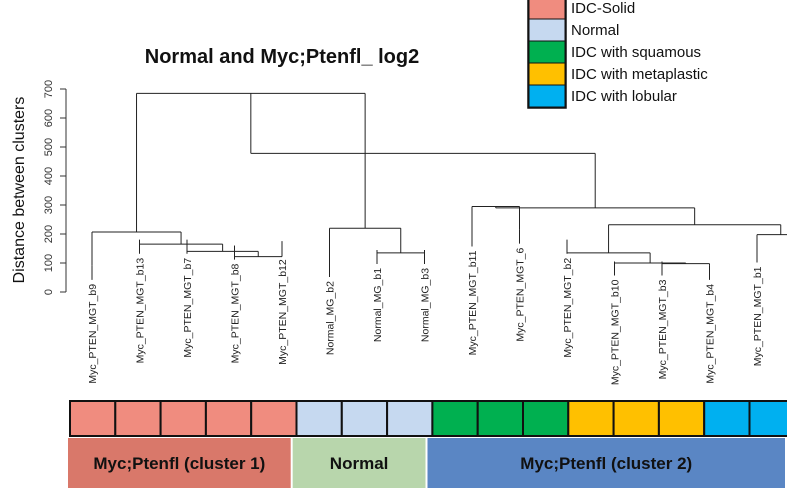  Describe the element at coordinates (758, 316) in the screenshot. I see `leaf-label: Myc_PTEN_MGT_b1` at that location.